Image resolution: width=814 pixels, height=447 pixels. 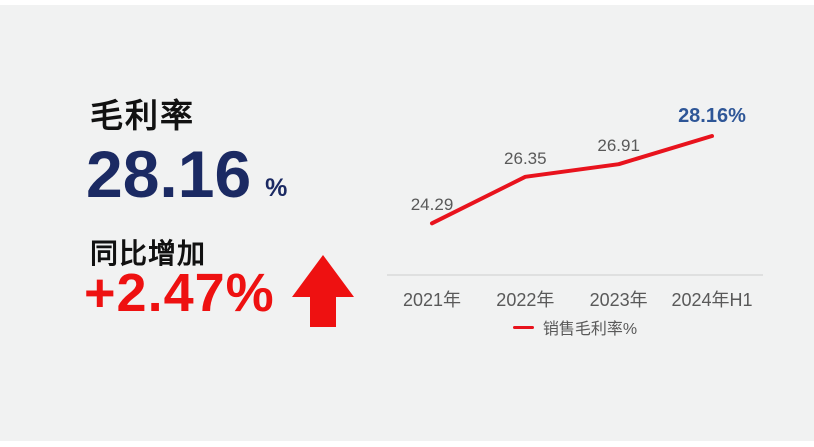 What do you see at coordinates (142, 115) in the screenshot?
I see `kpi-title: 毛利率` at bounding box center [142, 115].